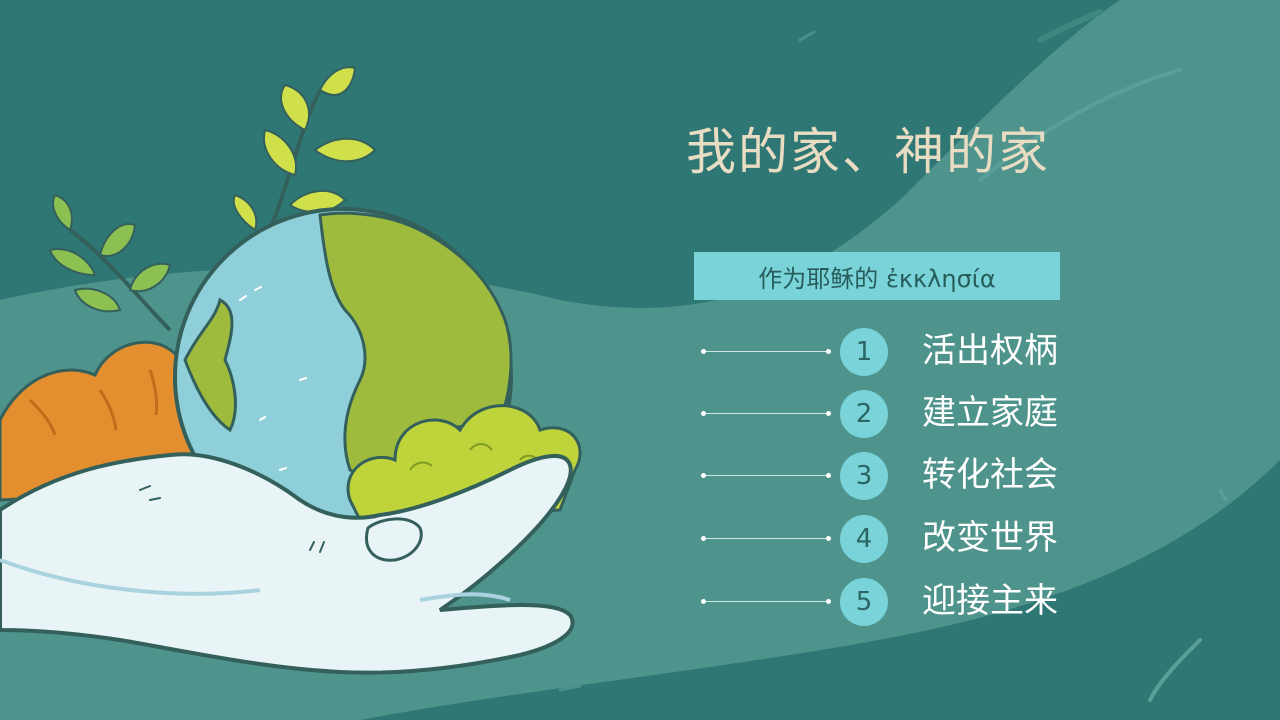 The image size is (1280, 720). What do you see at coordinates (890, 414) in the screenshot?
I see `list-item: 2 建立家庭` at bounding box center [890, 414].